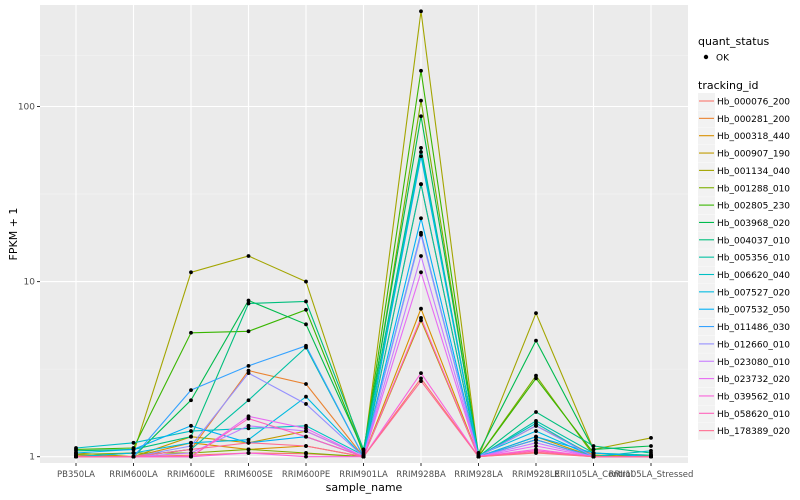  I want to click on y-axis-title: FPKM + 1, so click(13, 234).